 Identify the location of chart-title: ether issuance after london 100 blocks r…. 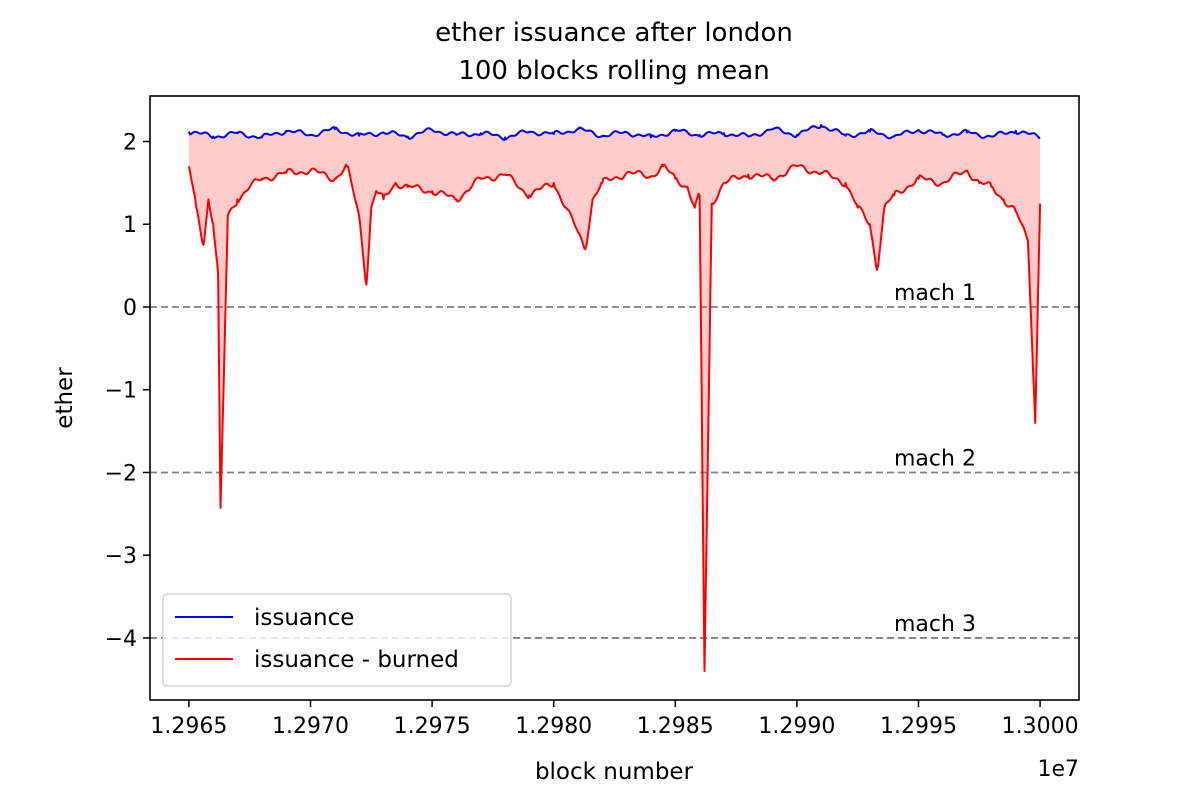
(614, 52).